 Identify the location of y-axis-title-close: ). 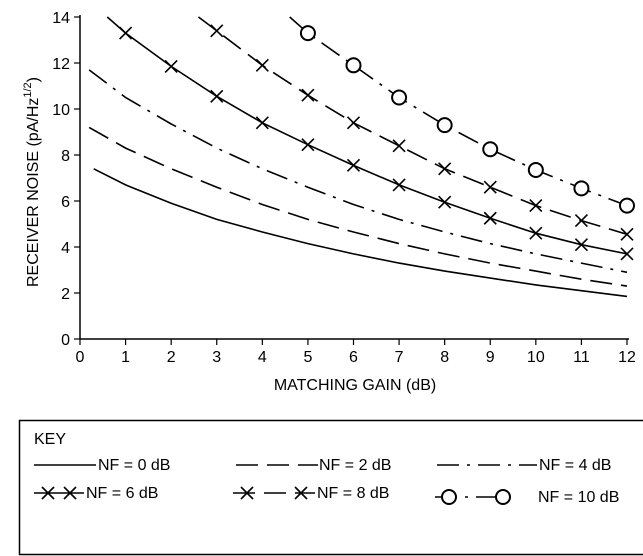
(33, 79).